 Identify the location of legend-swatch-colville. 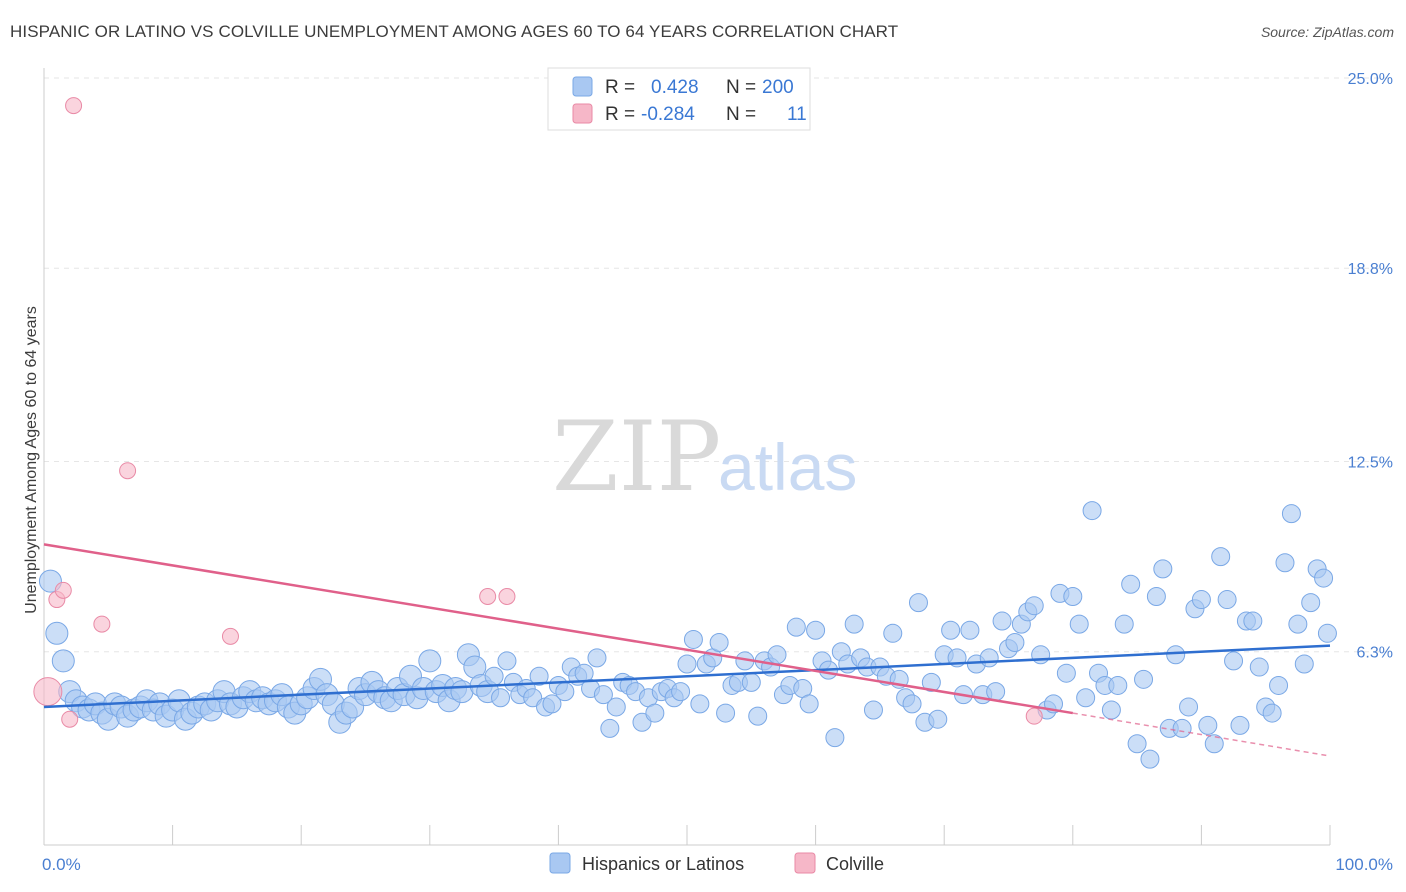
(582, 113).